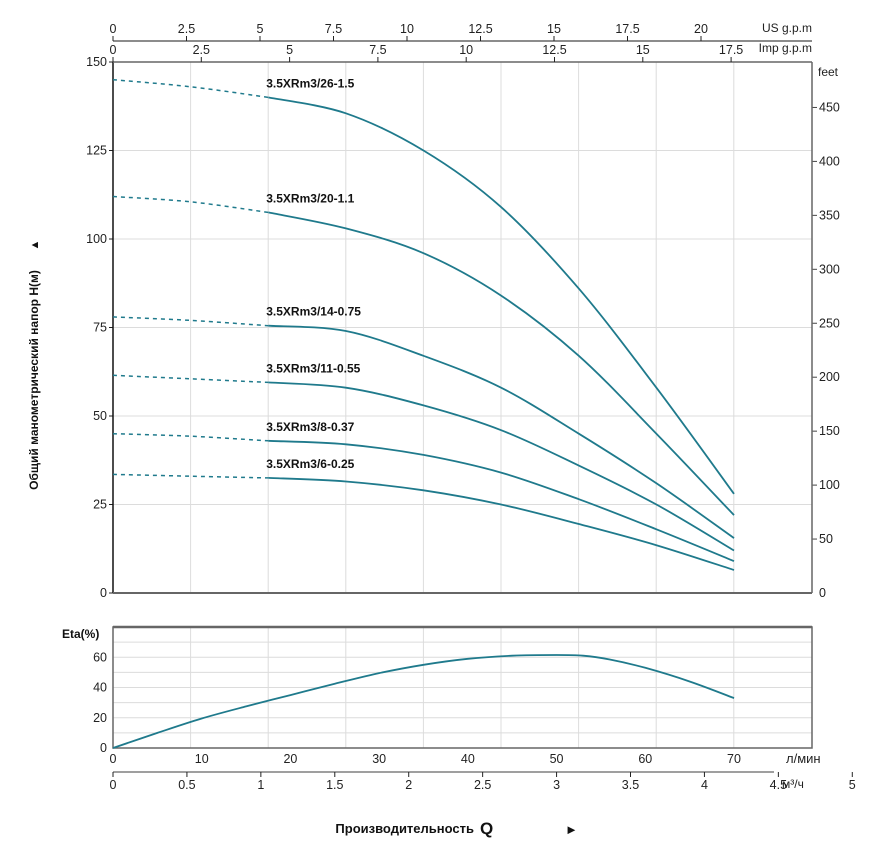  What do you see at coordinates (186, 785) in the screenshot?
I see `m3h-tick-label: 0.5` at bounding box center [186, 785].